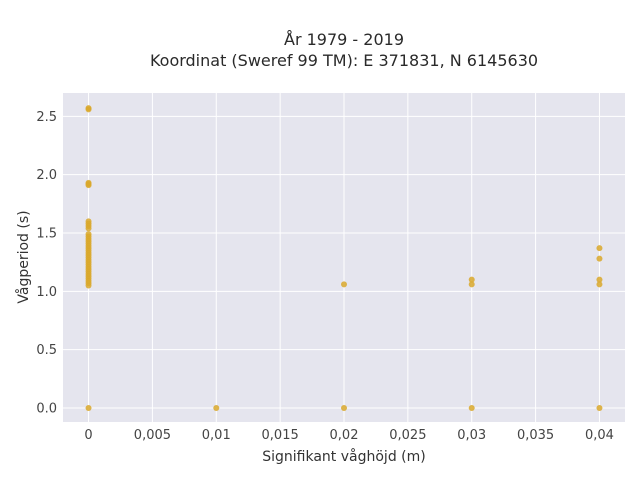  I want to click on y-tick-label: 1.5, so click(46, 234).